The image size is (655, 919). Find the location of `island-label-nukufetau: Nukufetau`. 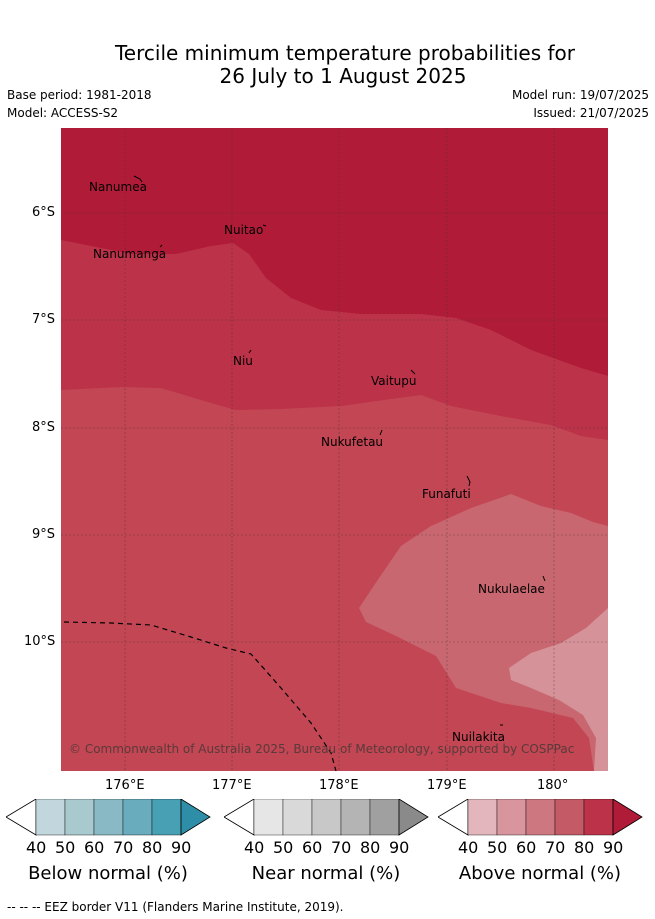

island-label-nukufetau: Nukufetau is located at coordinates (352, 442).